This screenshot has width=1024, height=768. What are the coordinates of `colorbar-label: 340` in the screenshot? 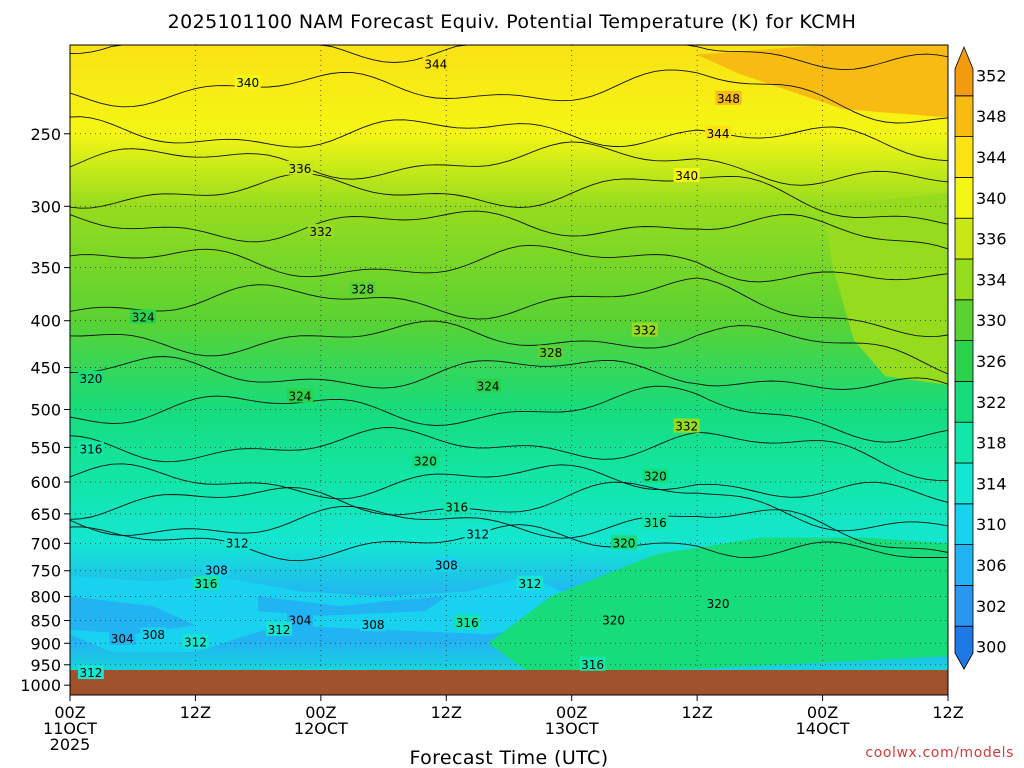 It's located at (991, 198).